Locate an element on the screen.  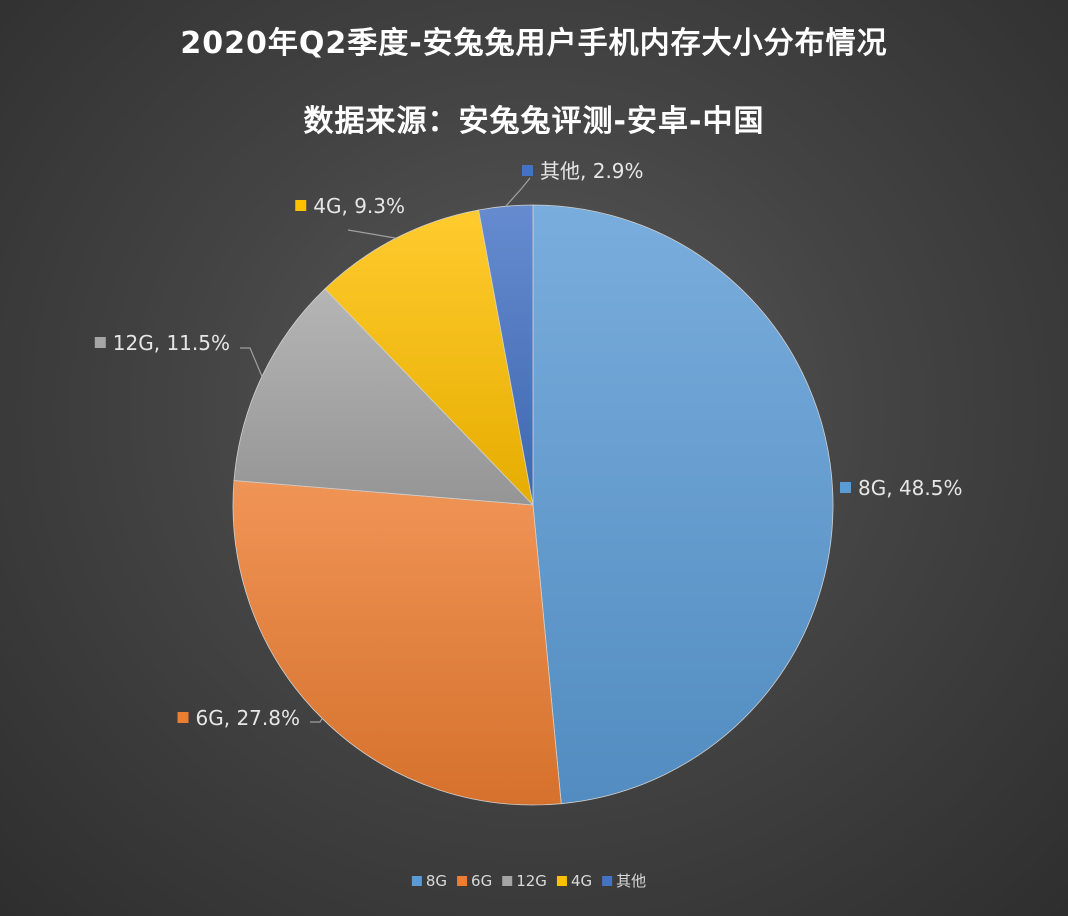
data-label-12g: 12G, 11.5% is located at coordinates (162, 343).